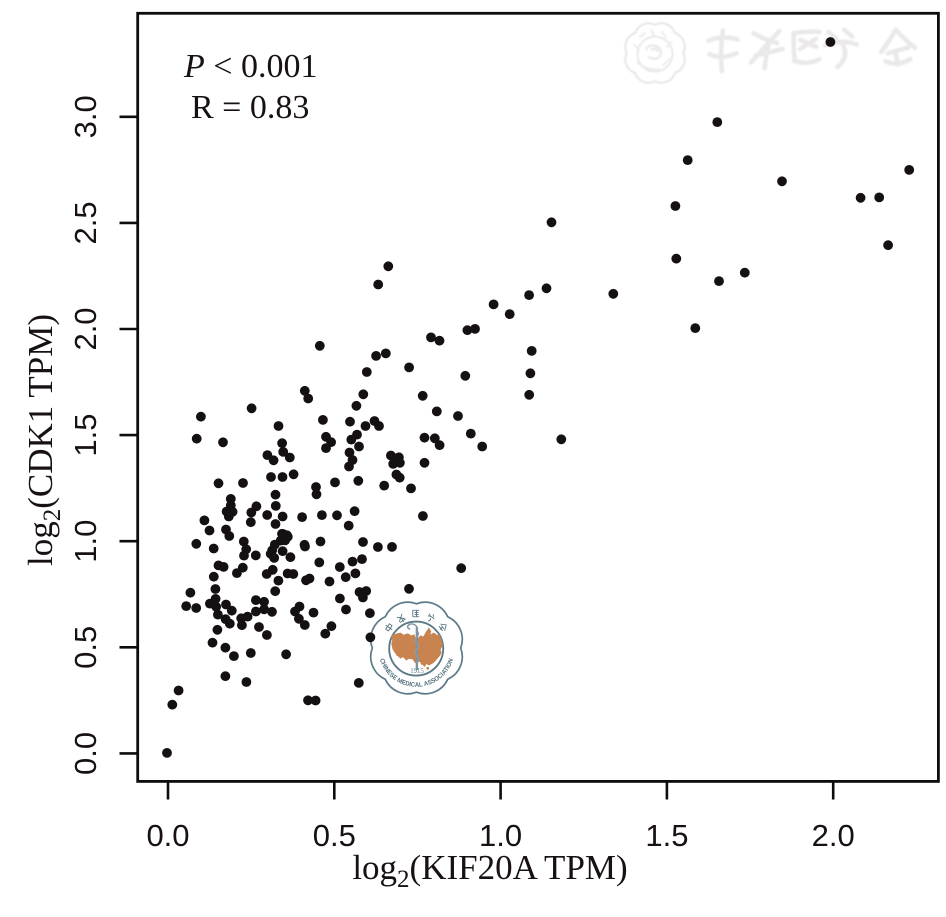 Image resolution: width=946 pixels, height=917 pixels. What do you see at coordinates (85, 116) in the screenshot?
I see `svg-text: 3.0` at bounding box center [85, 116].